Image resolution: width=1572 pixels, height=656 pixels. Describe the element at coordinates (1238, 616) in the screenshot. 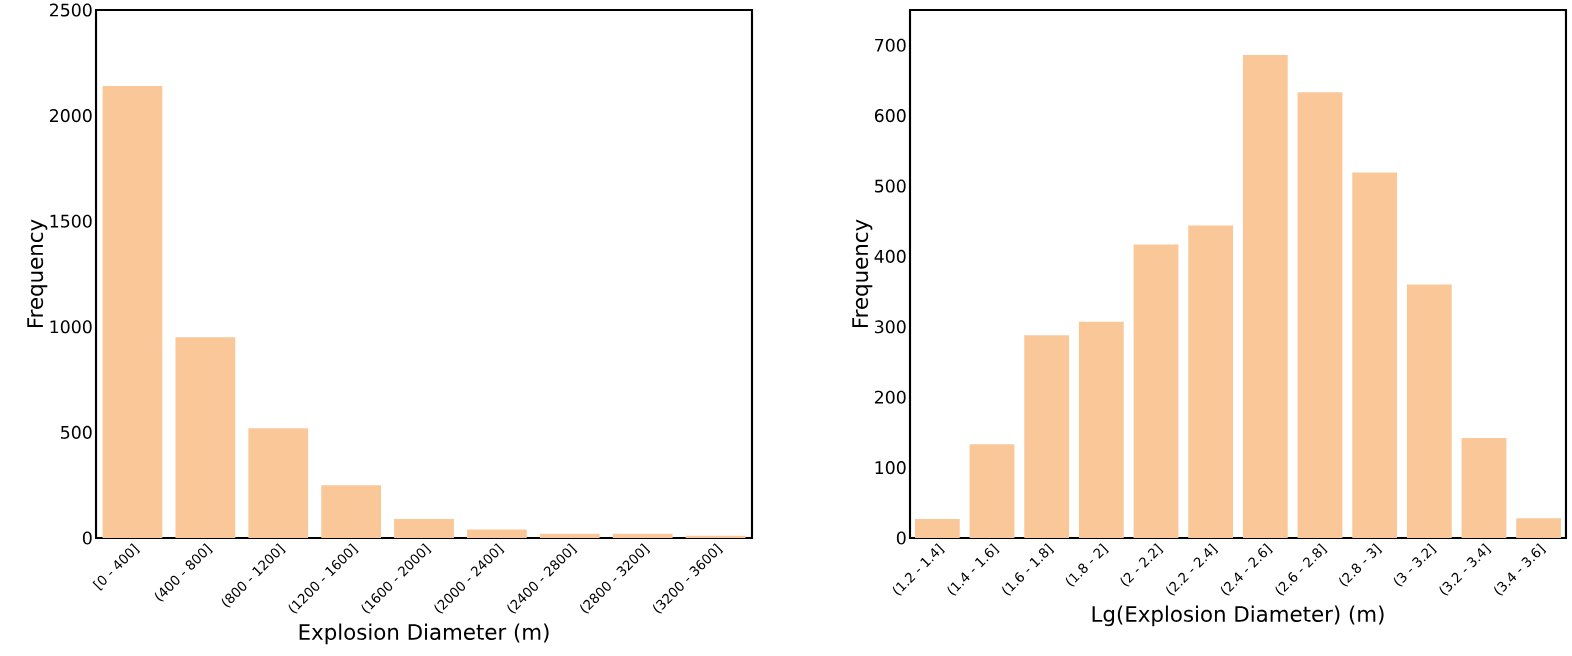

I see `x-axis-title: Lg(Explosion Diameter) (m)` at that location.